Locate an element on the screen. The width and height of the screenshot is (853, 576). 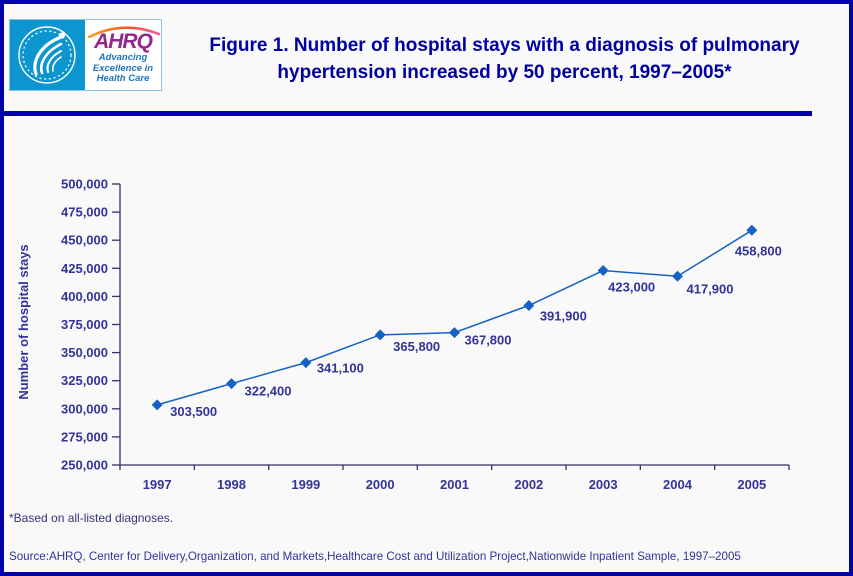
ahrq-hhs-logo: AHRQ Advancing Excellence in Health Care is located at coordinates (85, 55).